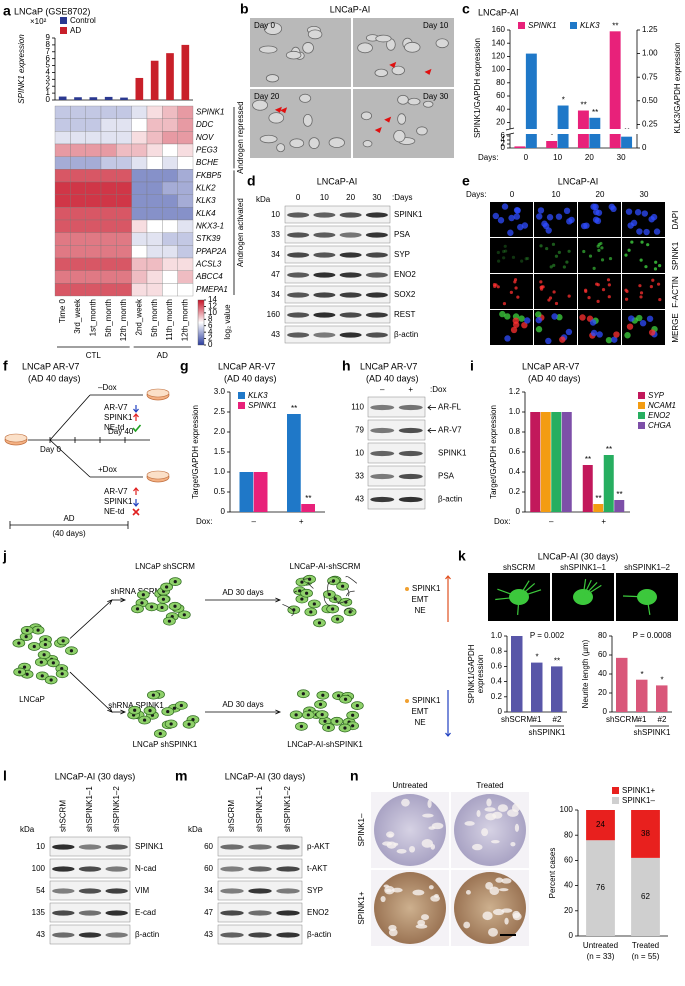 This screenshot has height=986, width=685. Describe the element at coordinates (242, 704) in the screenshot. I see `step-label: AD 30 days` at that location.